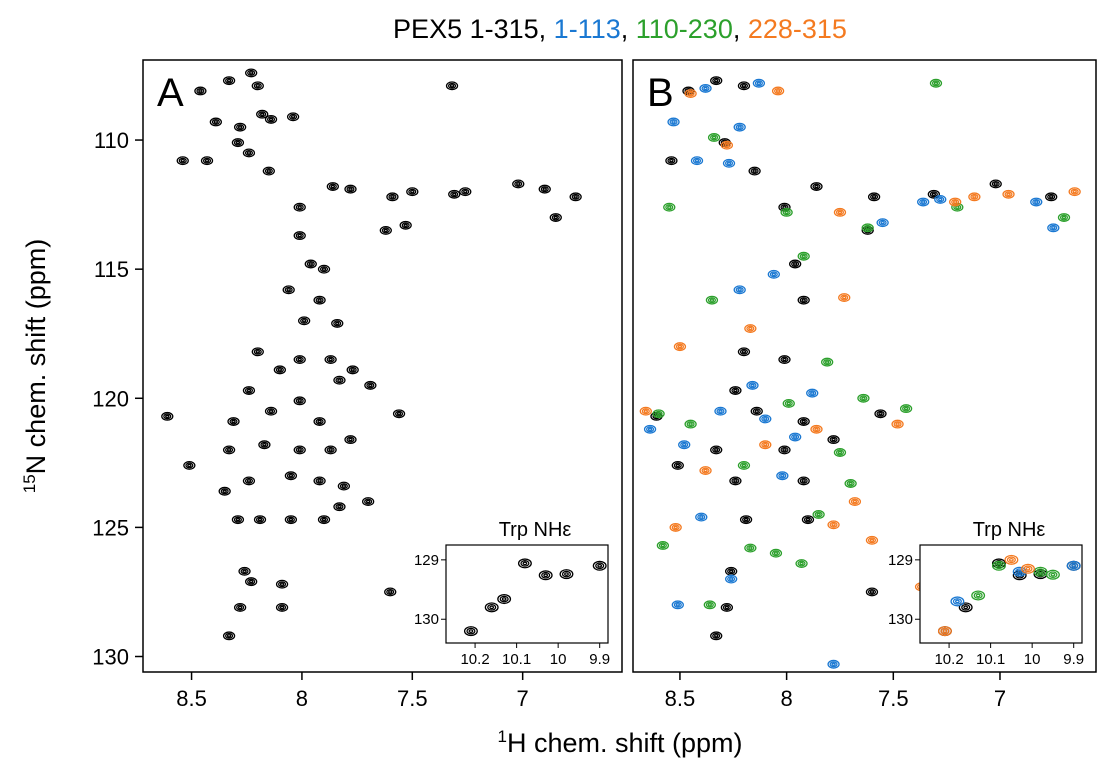  I want to click on x-tick-label: 8, so click(302, 698).